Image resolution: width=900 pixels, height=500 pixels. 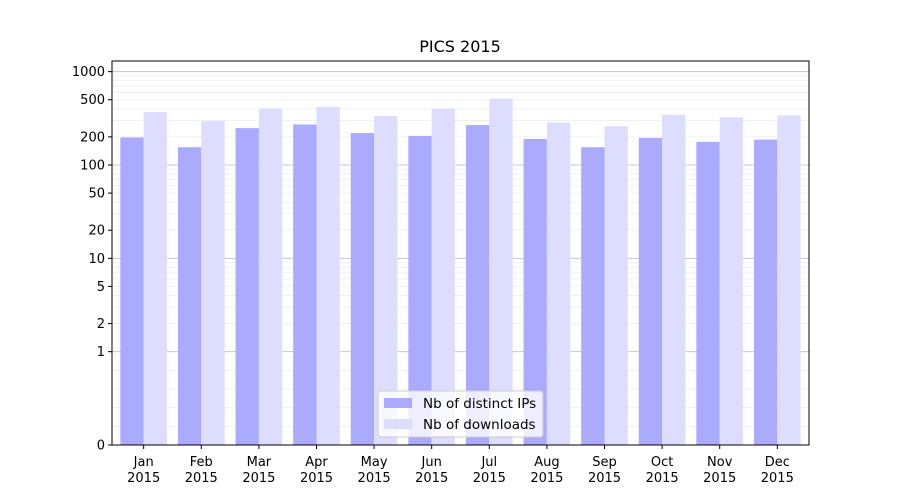 What do you see at coordinates (316, 462) in the screenshot?
I see `x-tick-label-month: Apr` at bounding box center [316, 462].